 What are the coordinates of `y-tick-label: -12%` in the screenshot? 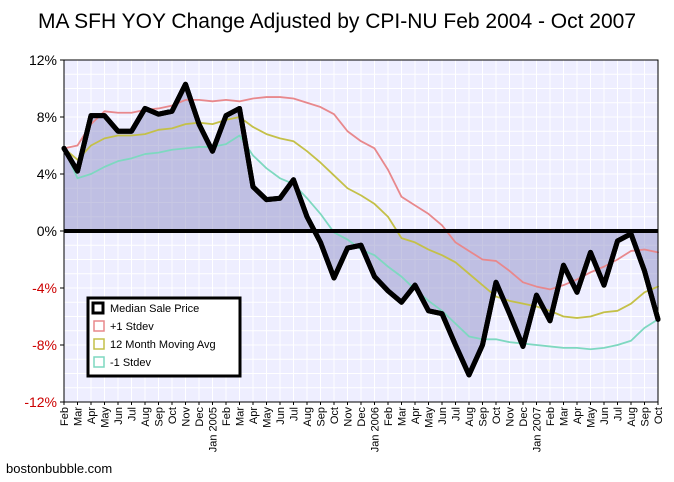 It's located at (40, 402).